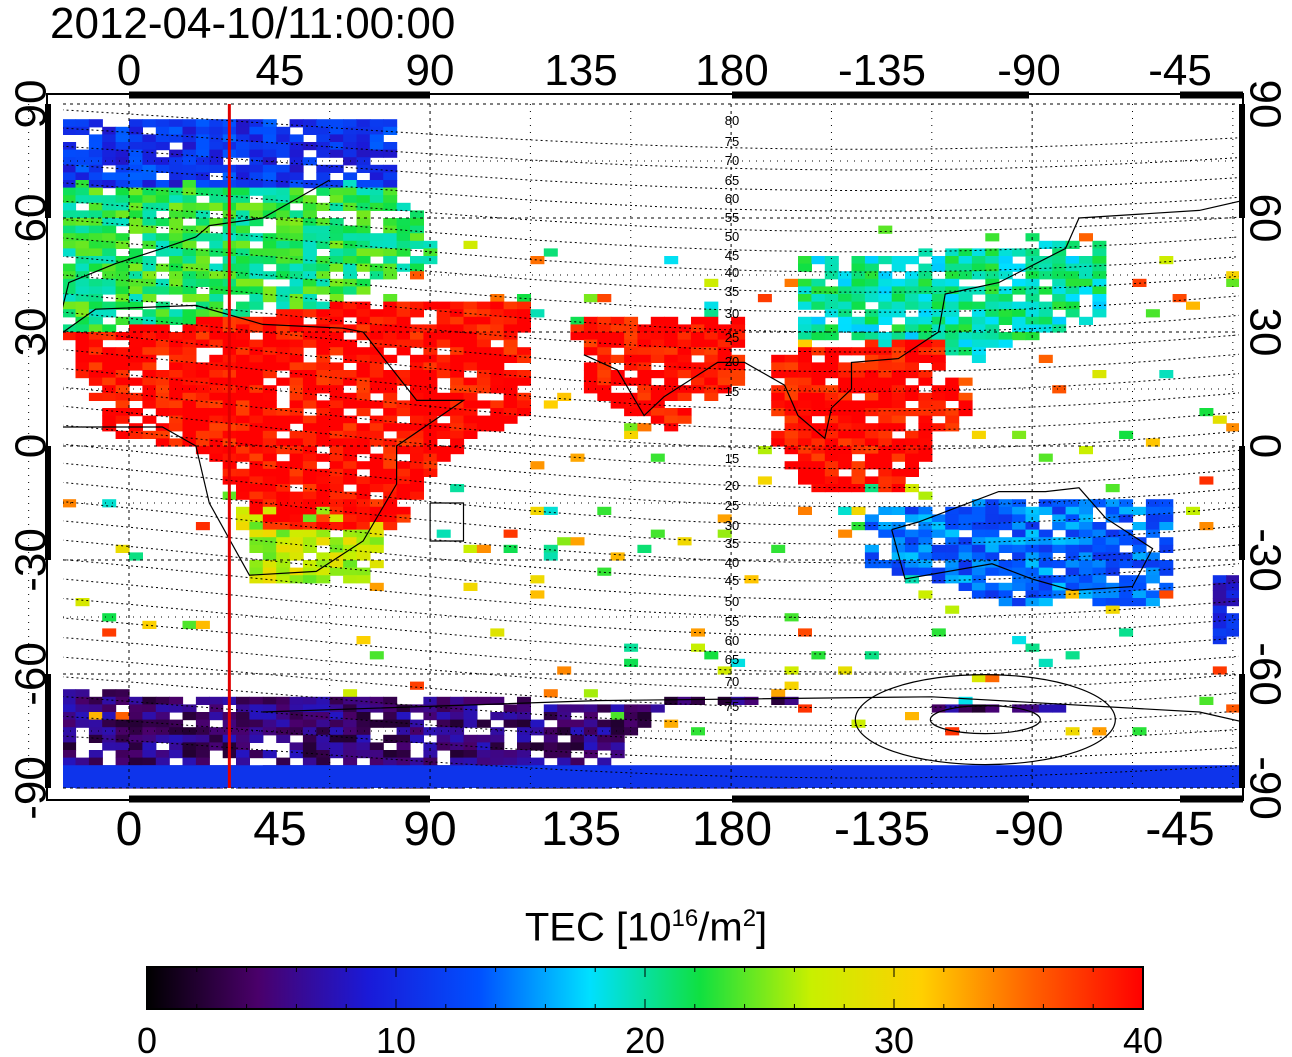 This screenshot has width=1292, height=1057. Describe the element at coordinates (732, 141) in the screenshot. I see `contour-label: 75` at that location.